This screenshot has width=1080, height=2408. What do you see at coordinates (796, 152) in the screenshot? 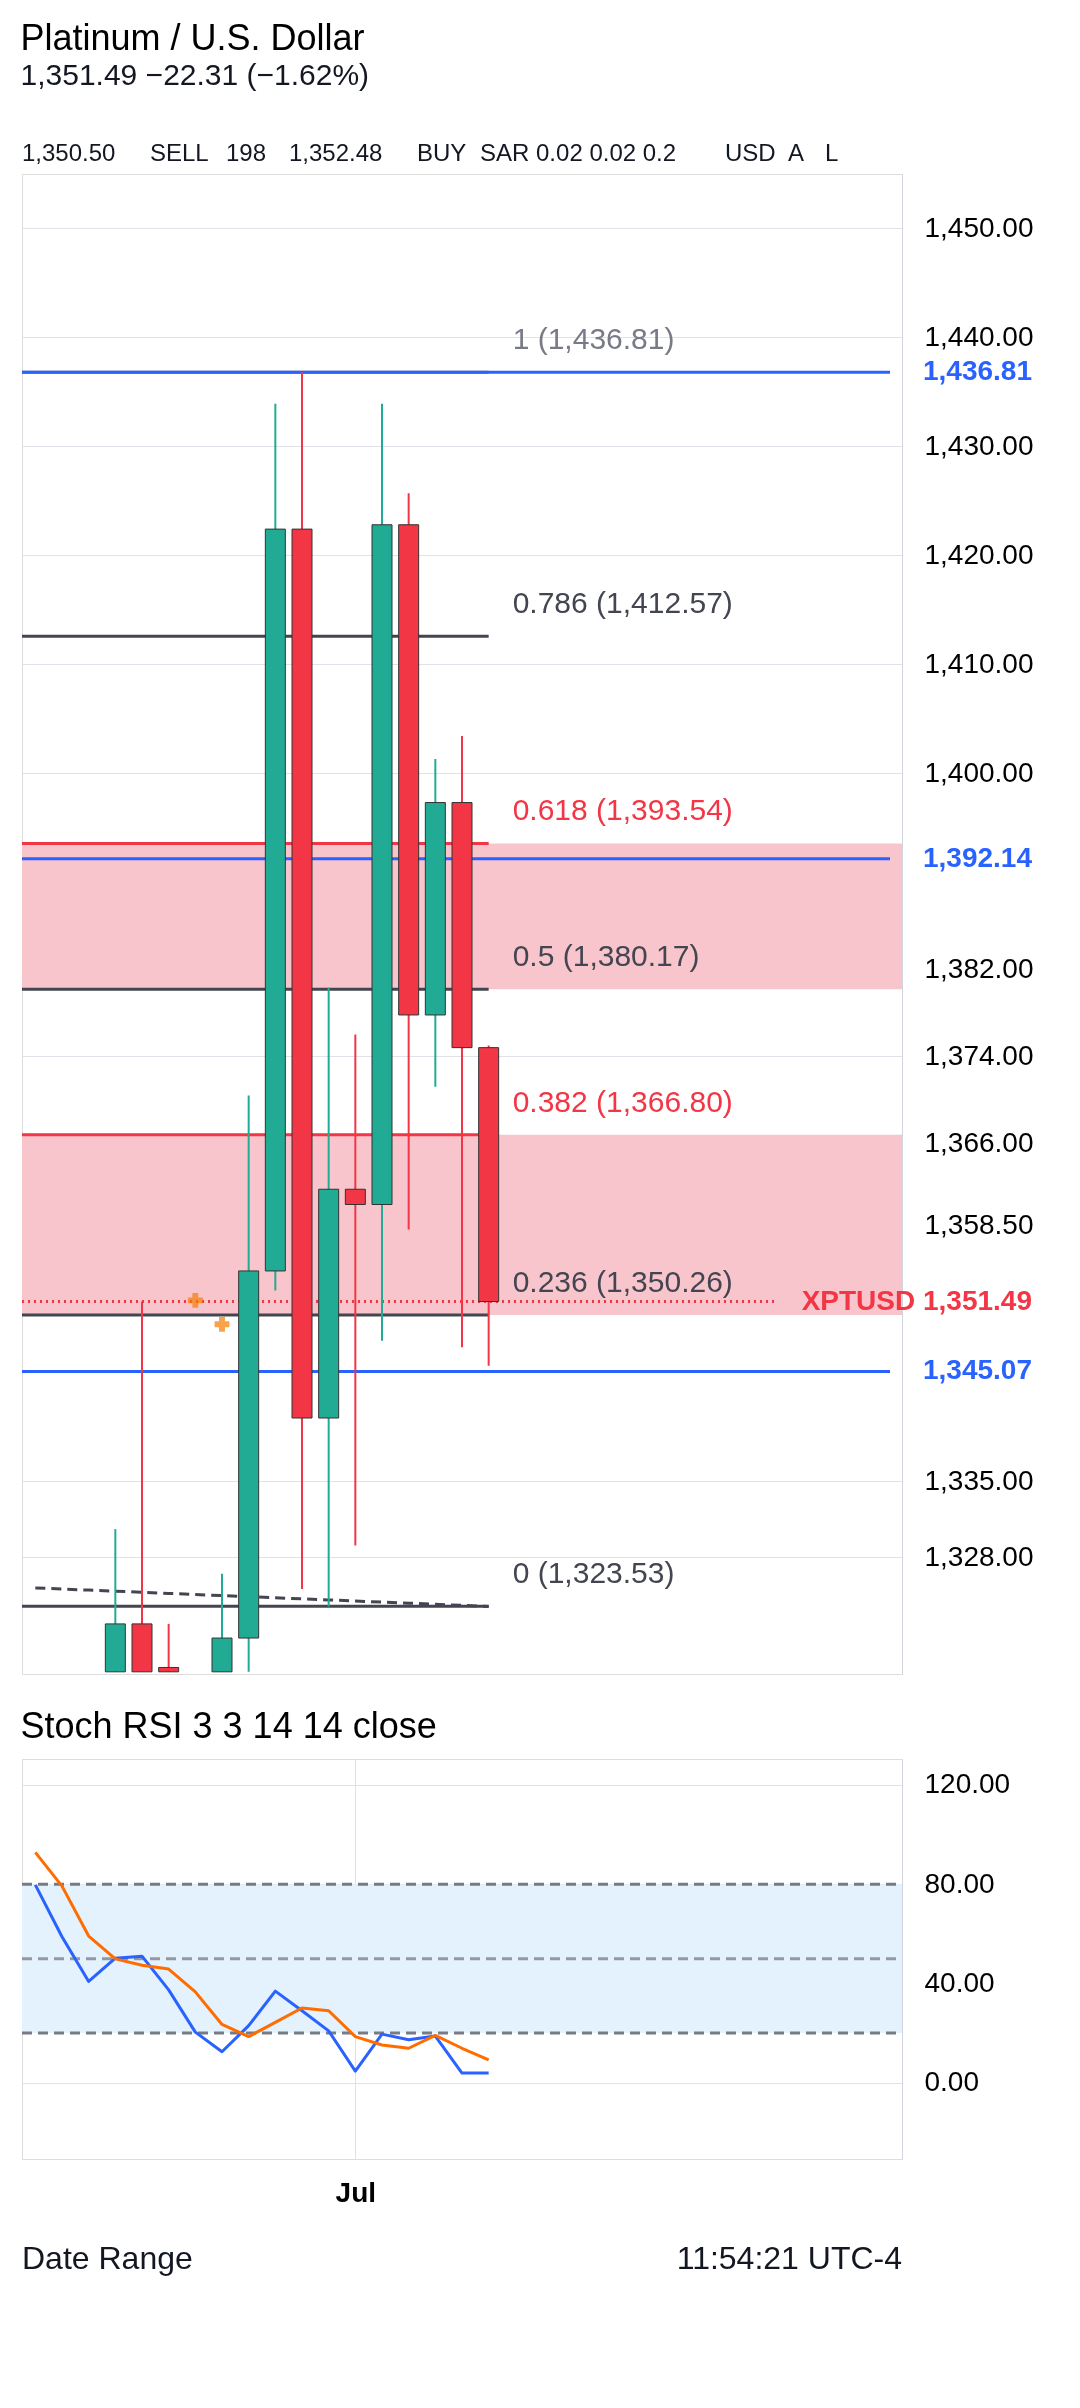
I see `text: A` at bounding box center [796, 152].